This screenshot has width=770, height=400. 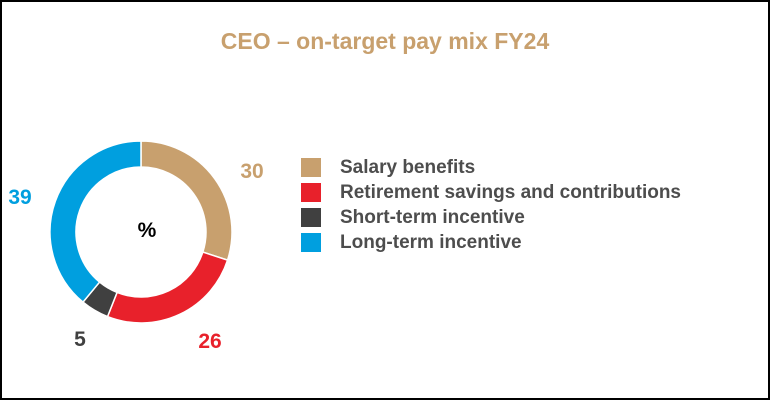 I want to click on legend-label: Long-term incentive, so click(x=431, y=242).